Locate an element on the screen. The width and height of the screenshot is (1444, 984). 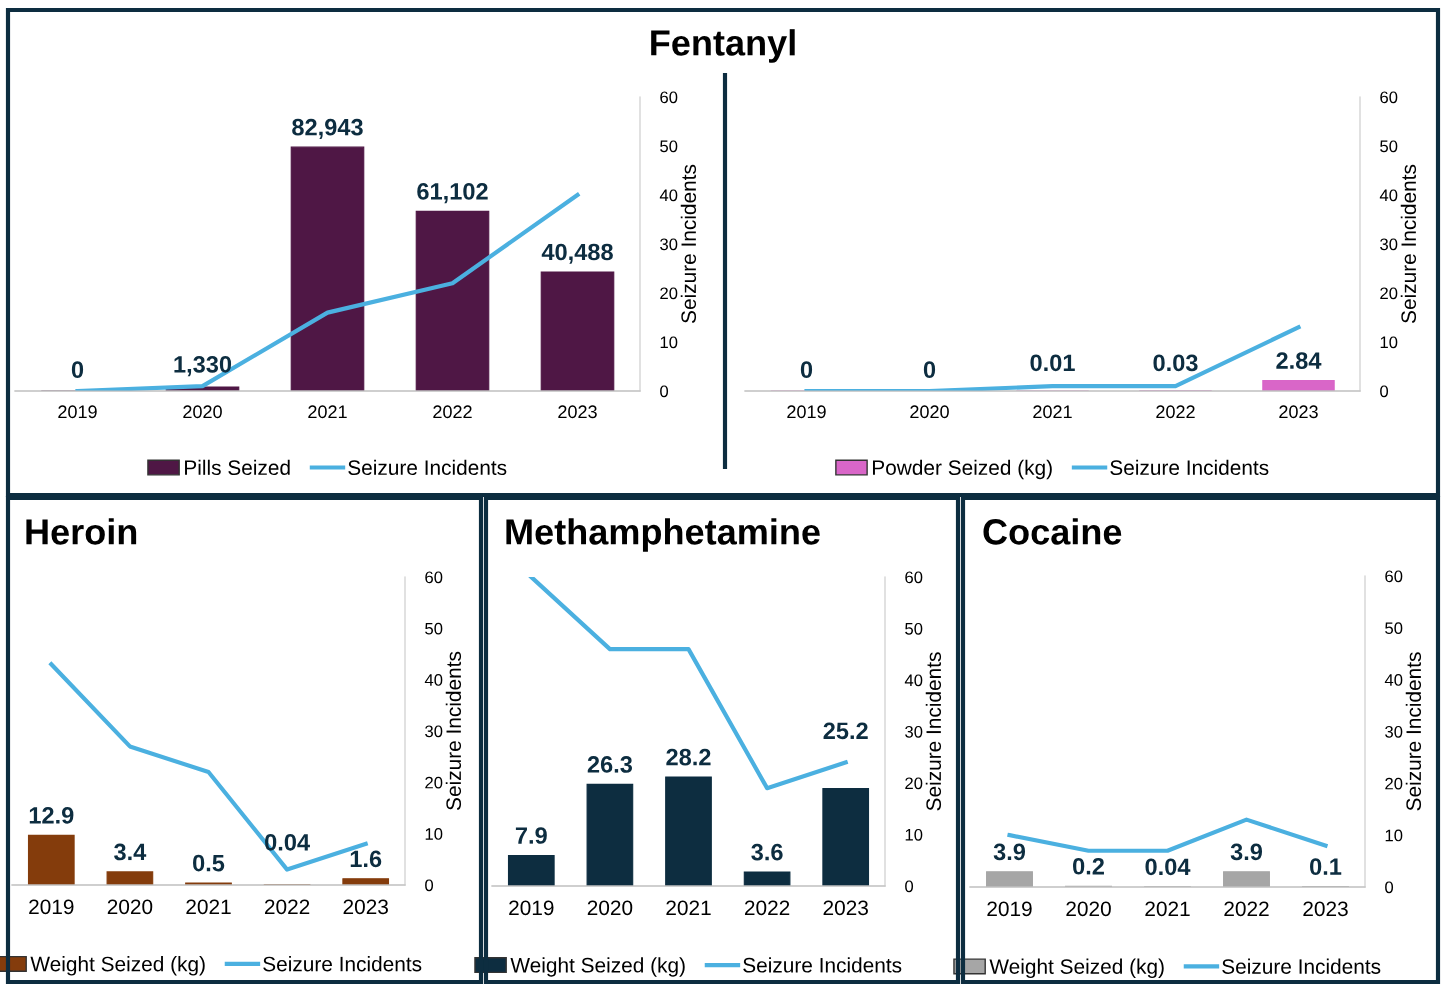
chart-title: Cocaine is located at coordinates (1052, 531).